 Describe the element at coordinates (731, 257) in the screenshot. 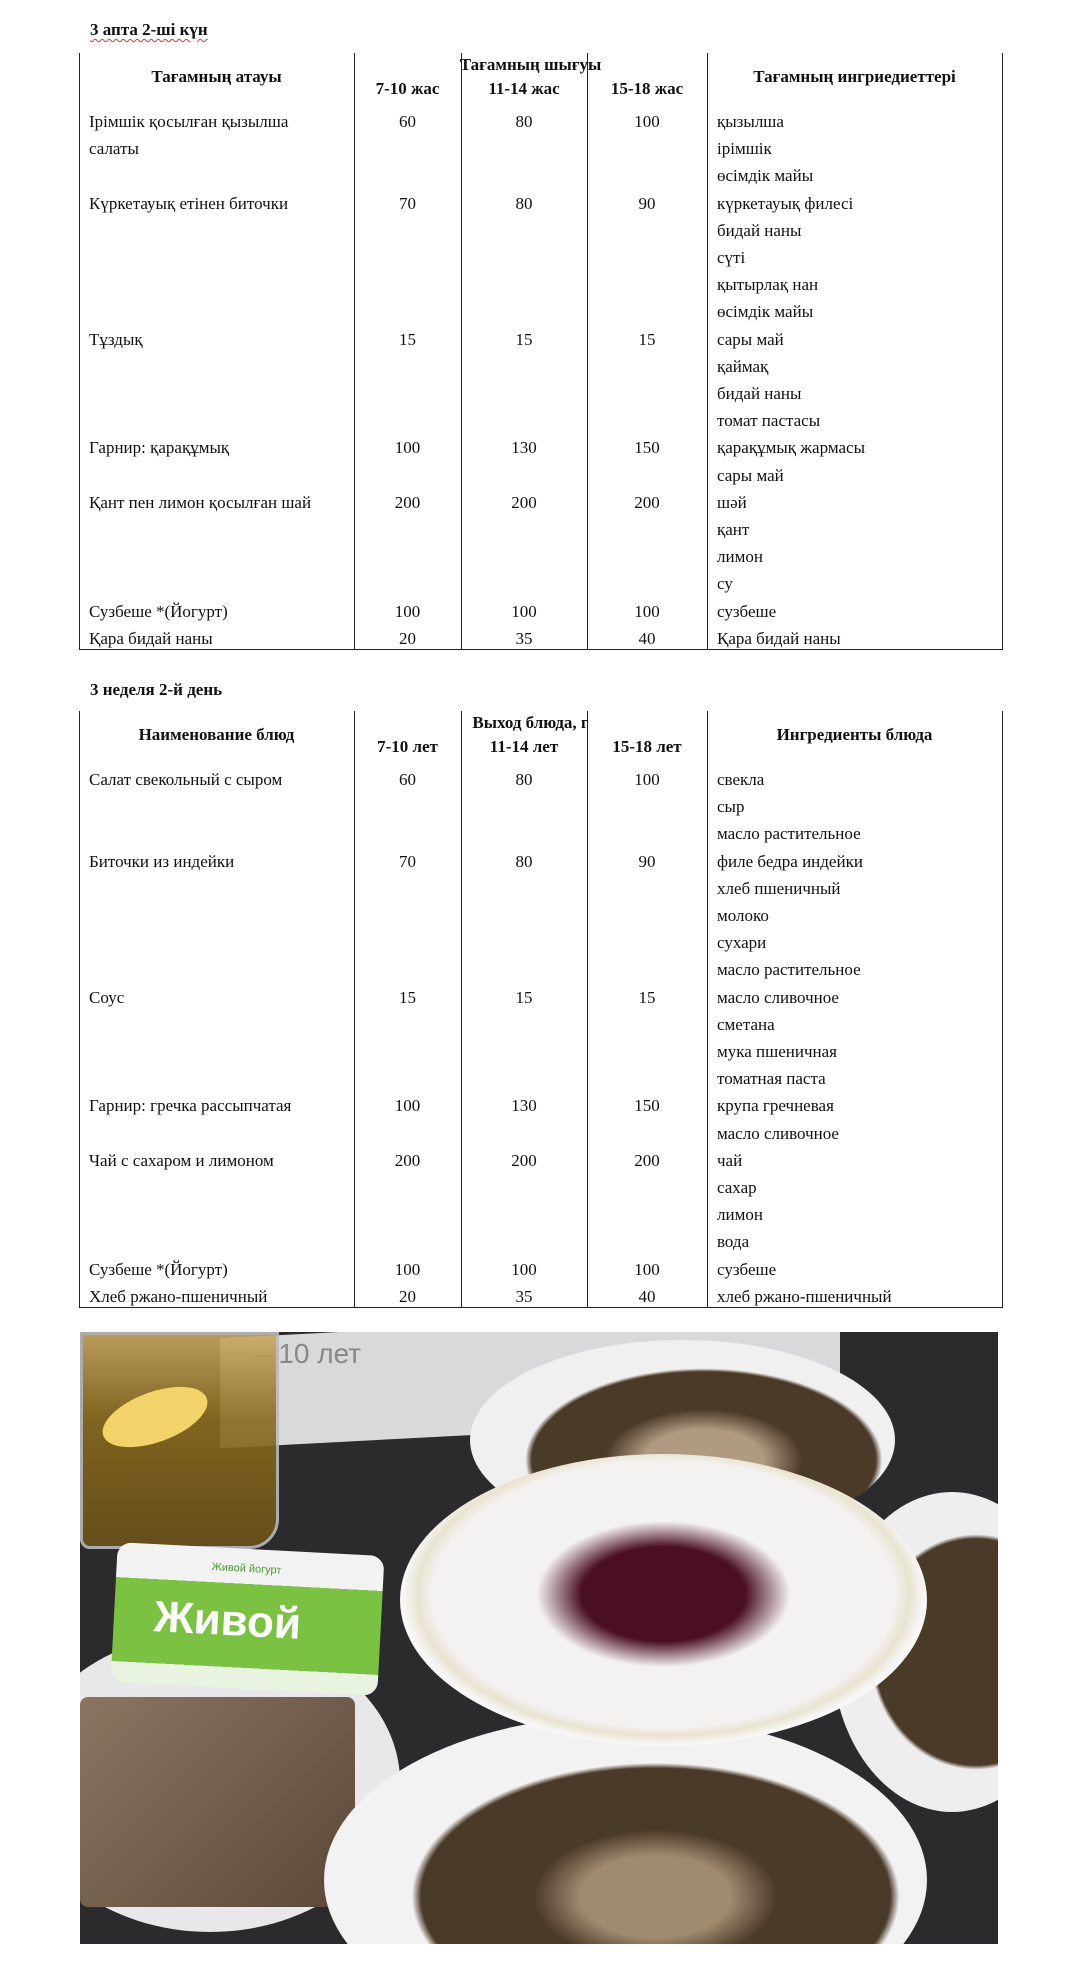

I see `ingredient: сүті` at that location.